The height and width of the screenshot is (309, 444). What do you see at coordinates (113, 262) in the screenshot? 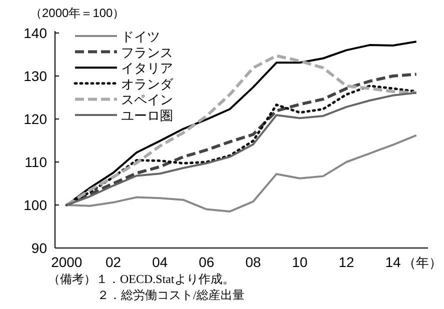
I see `x-tick-label: 02` at bounding box center [113, 262].